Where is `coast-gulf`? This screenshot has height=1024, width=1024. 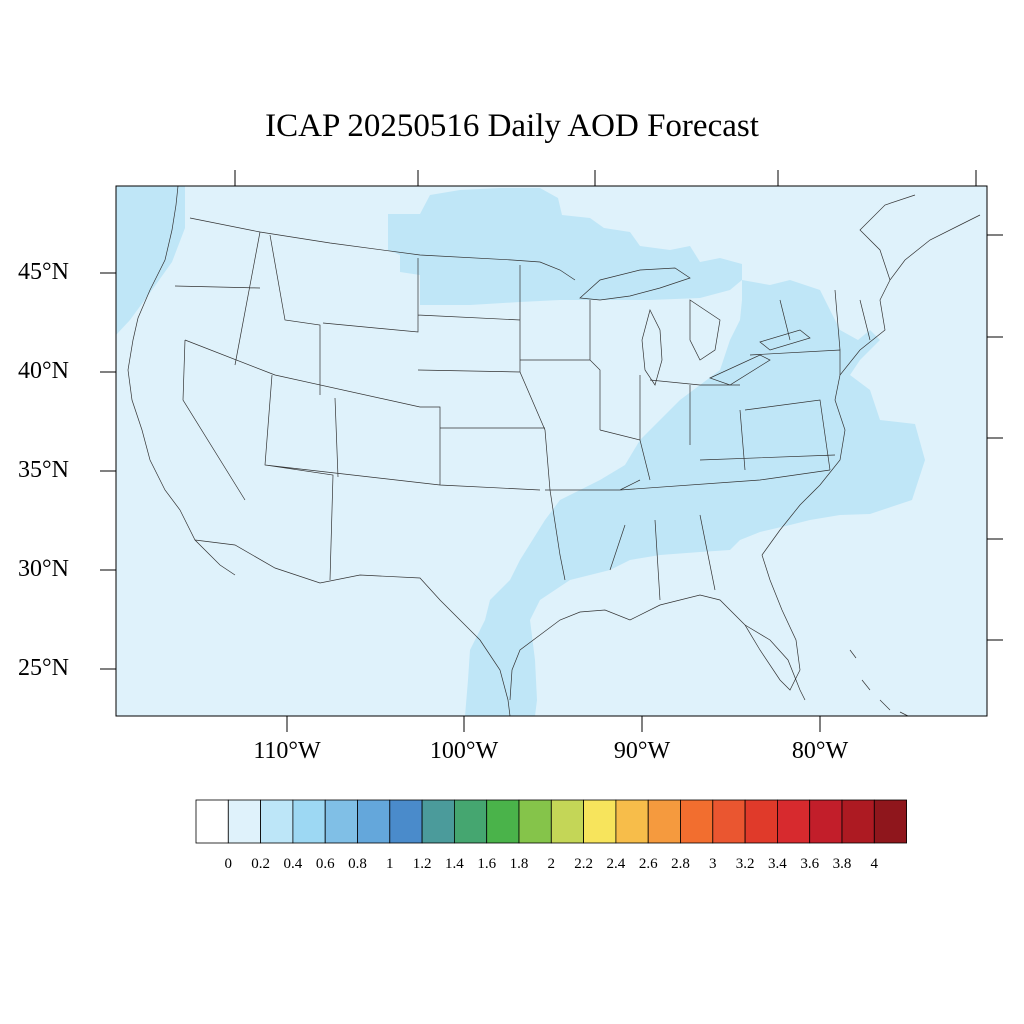 coast-gulf is located at coordinates (655, 627).